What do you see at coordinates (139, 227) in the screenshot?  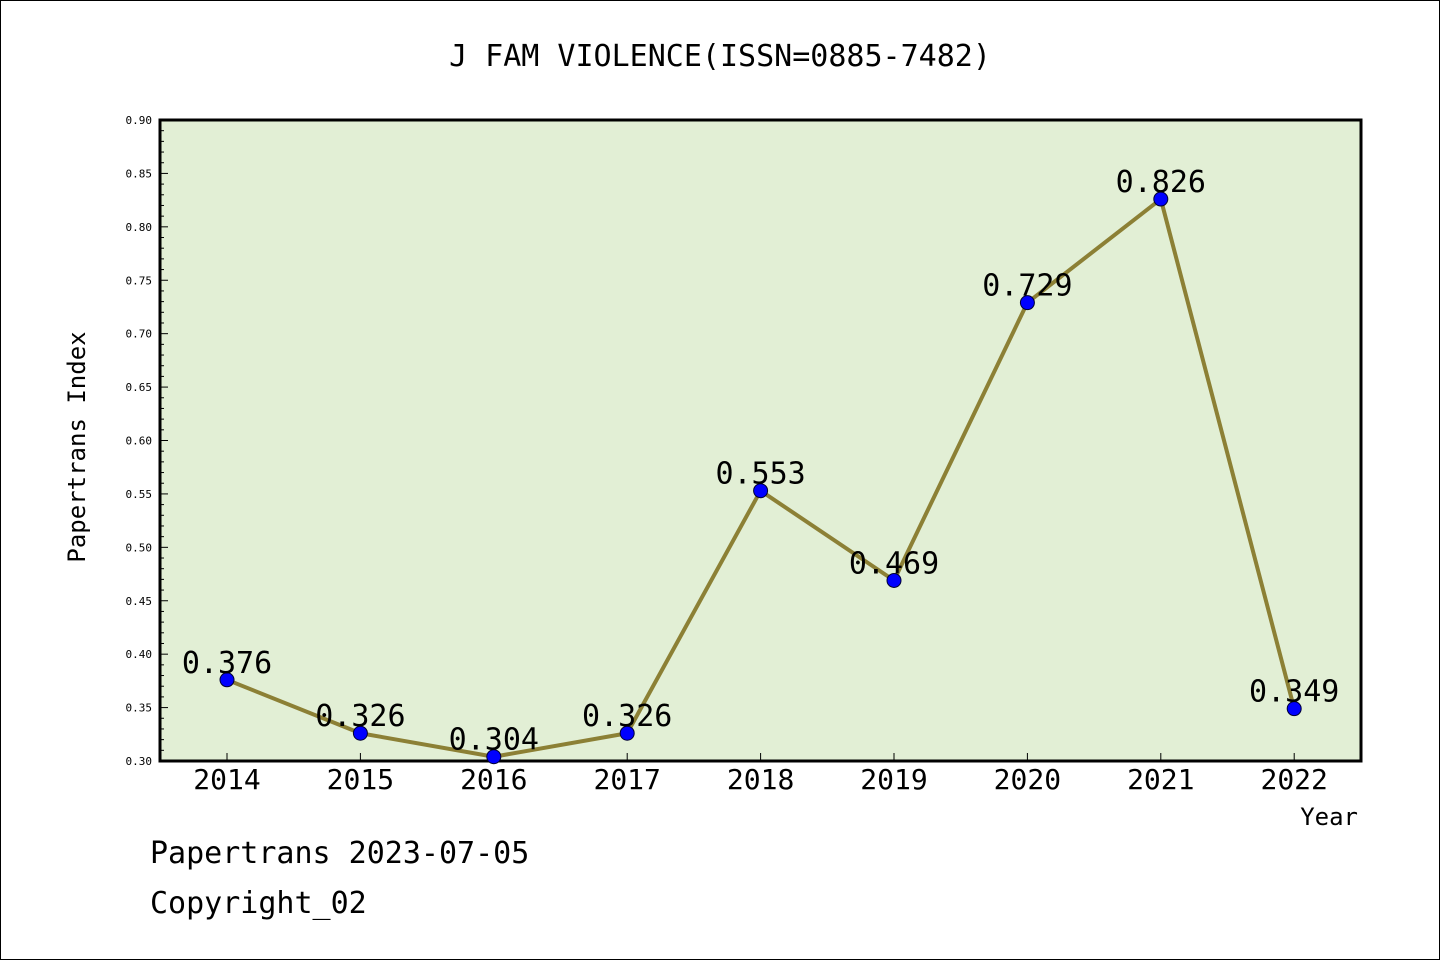 I see `y-tick-label: 0.80` at bounding box center [139, 227].